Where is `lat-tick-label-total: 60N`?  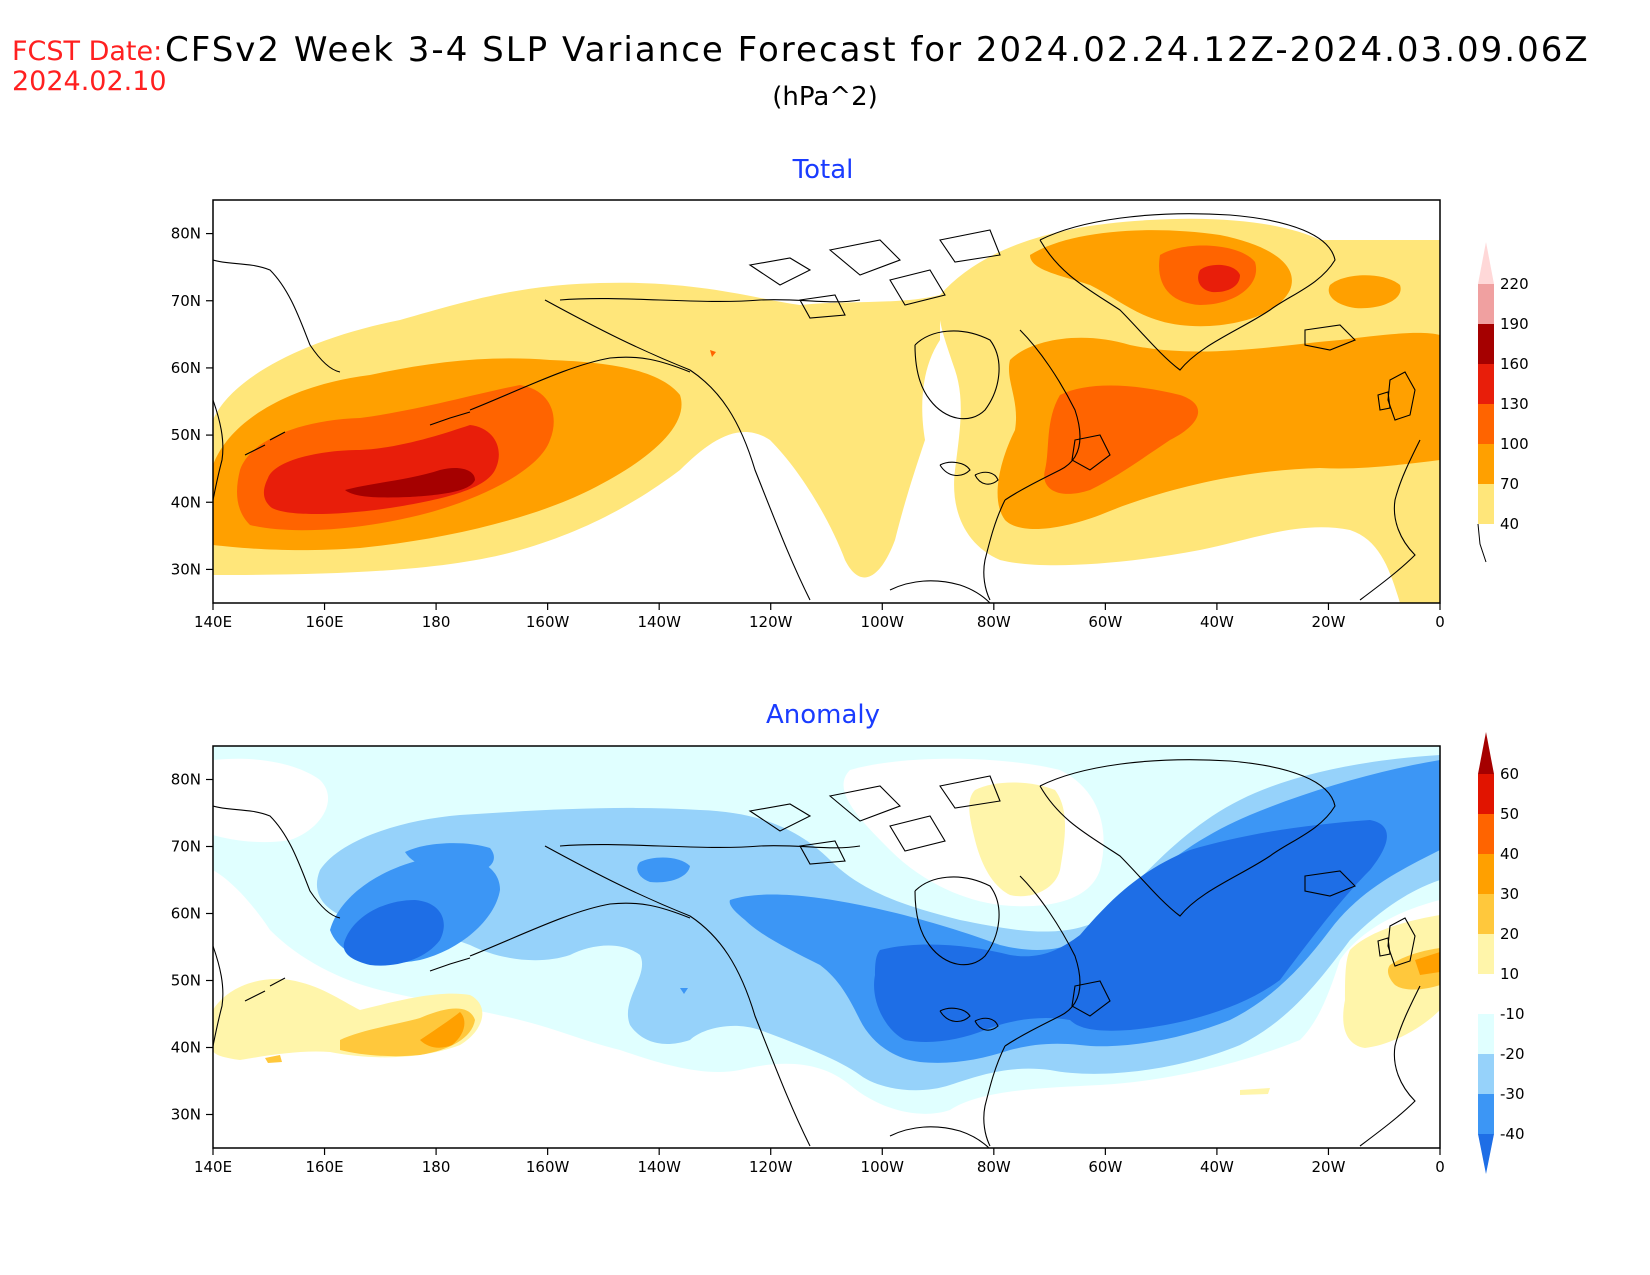 lat-tick-label-total: 60N is located at coordinates (186, 368).